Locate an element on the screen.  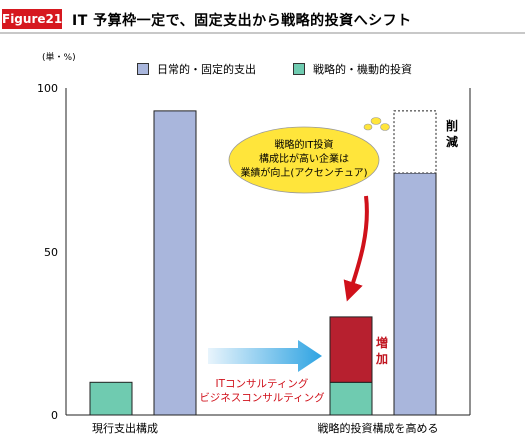
blue-arrow is located at coordinates (265, 356).